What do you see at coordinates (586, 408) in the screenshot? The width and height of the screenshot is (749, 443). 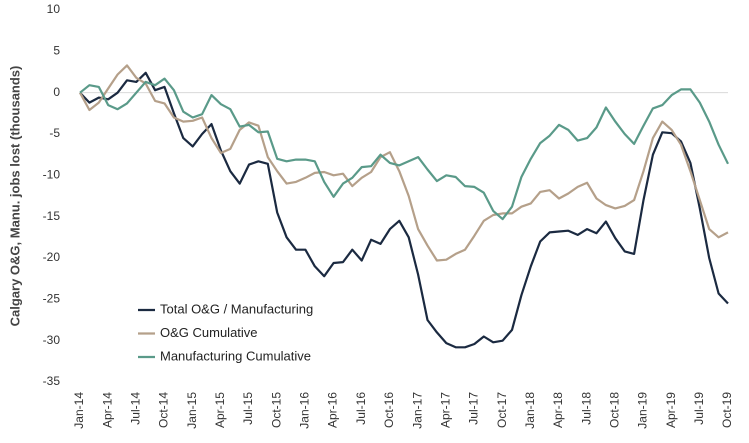 I see `x-tick-label: Jul-18` at bounding box center [586, 408].